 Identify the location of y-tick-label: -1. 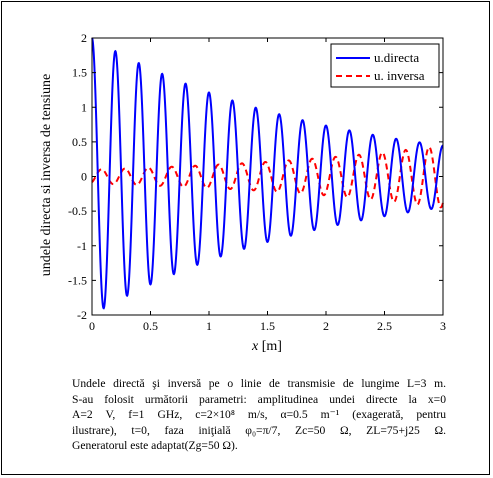
(82, 246).